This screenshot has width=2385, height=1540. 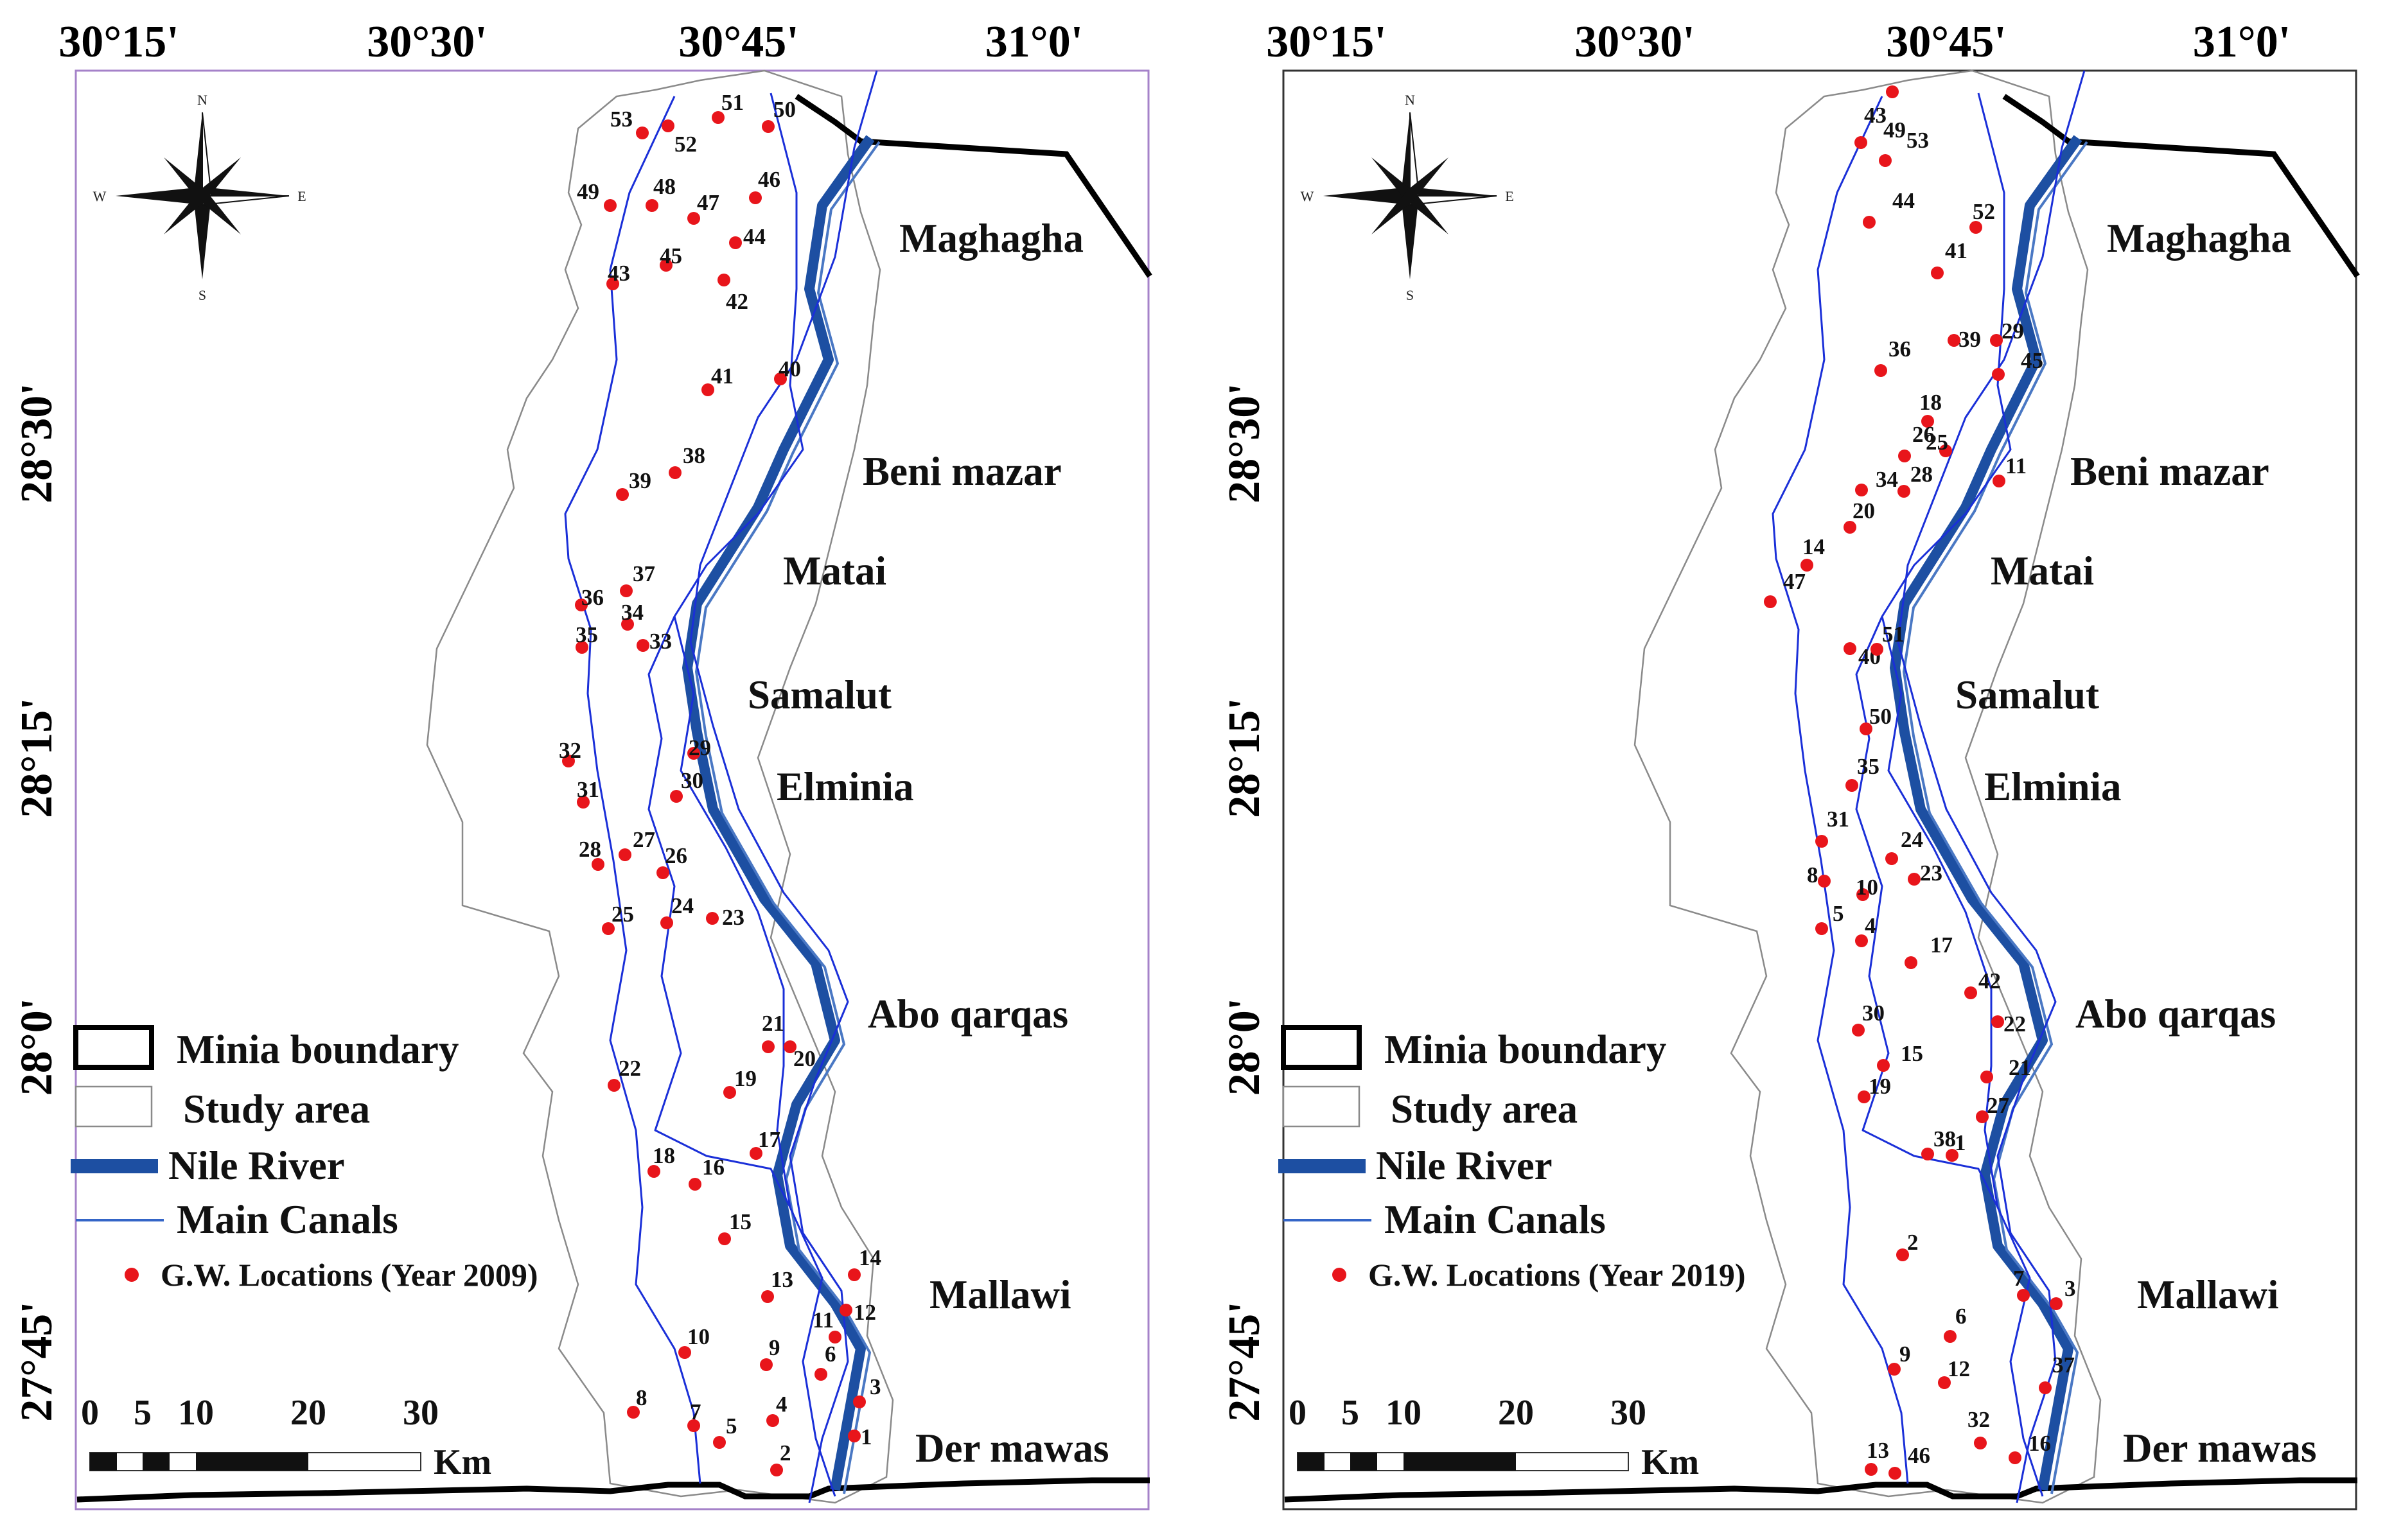 I want to click on well-label: 20, so click(x=805, y=1058).